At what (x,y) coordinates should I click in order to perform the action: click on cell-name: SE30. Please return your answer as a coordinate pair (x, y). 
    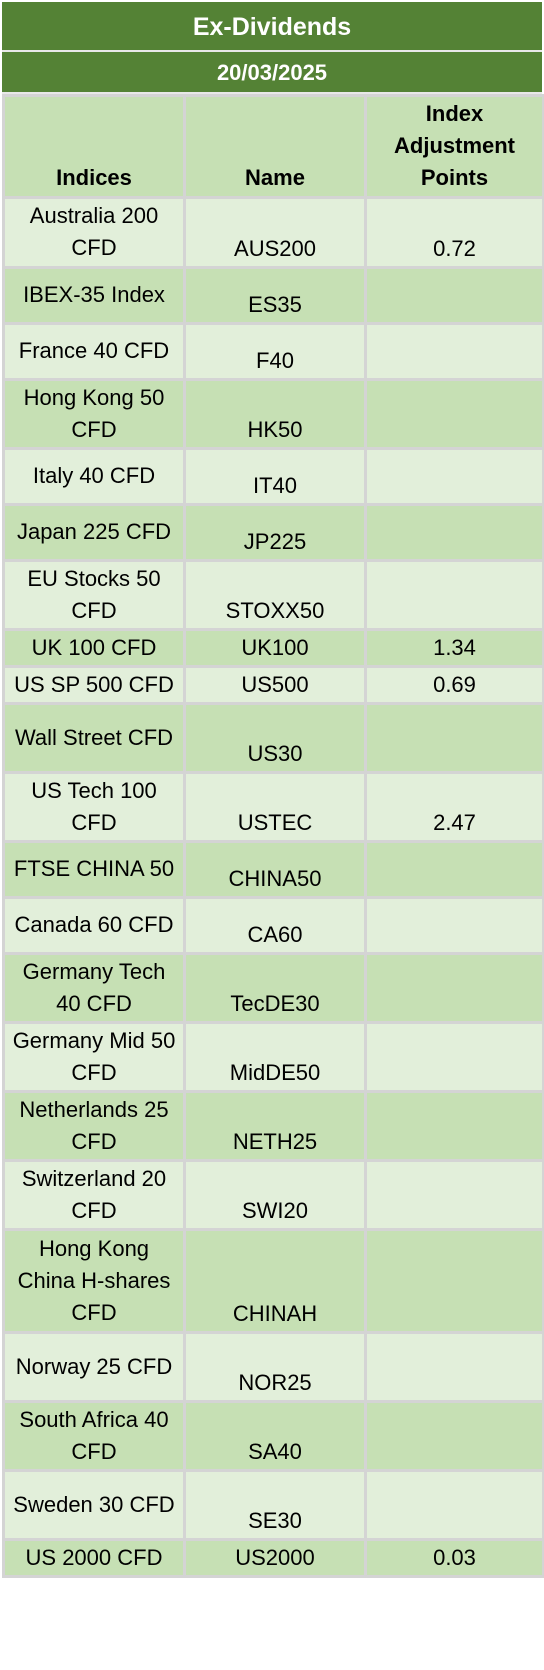
    Looking at the image, I should click on (275, 1505).